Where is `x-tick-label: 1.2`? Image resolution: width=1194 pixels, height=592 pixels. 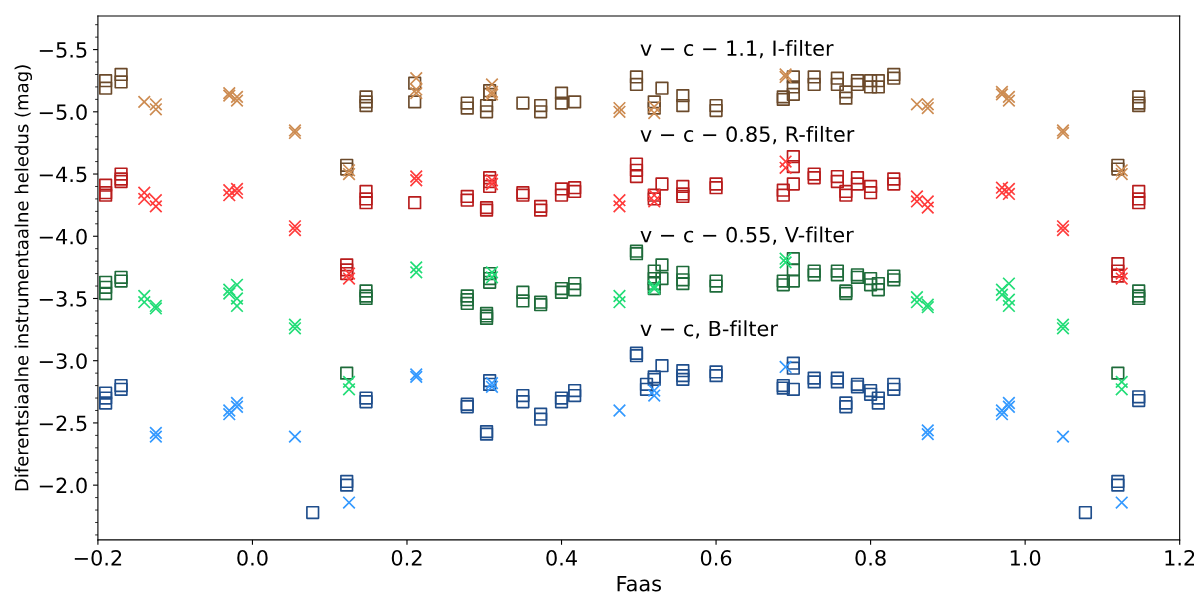
x-tick-label: 1.2 is located at coordinates (1179, 557).